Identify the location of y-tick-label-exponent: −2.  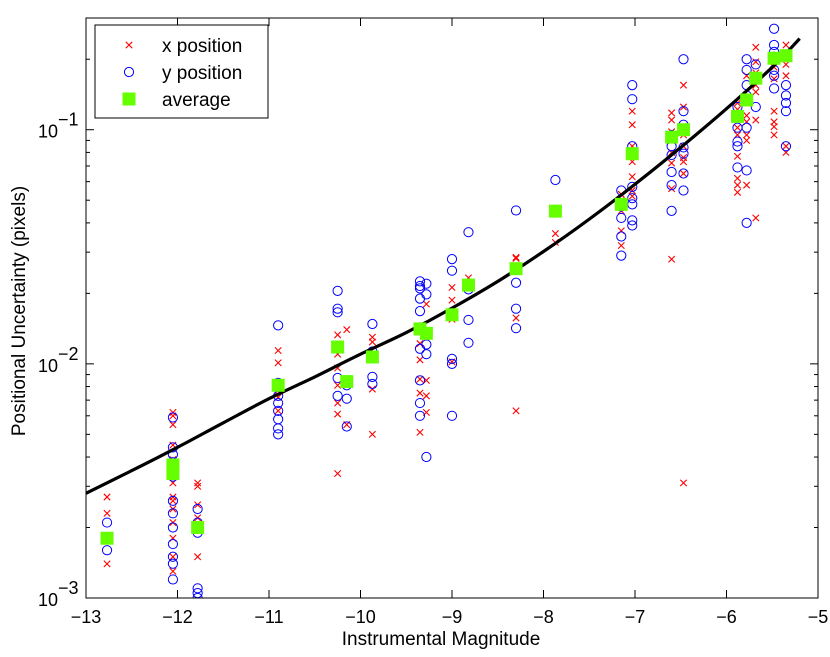
(68, 354).